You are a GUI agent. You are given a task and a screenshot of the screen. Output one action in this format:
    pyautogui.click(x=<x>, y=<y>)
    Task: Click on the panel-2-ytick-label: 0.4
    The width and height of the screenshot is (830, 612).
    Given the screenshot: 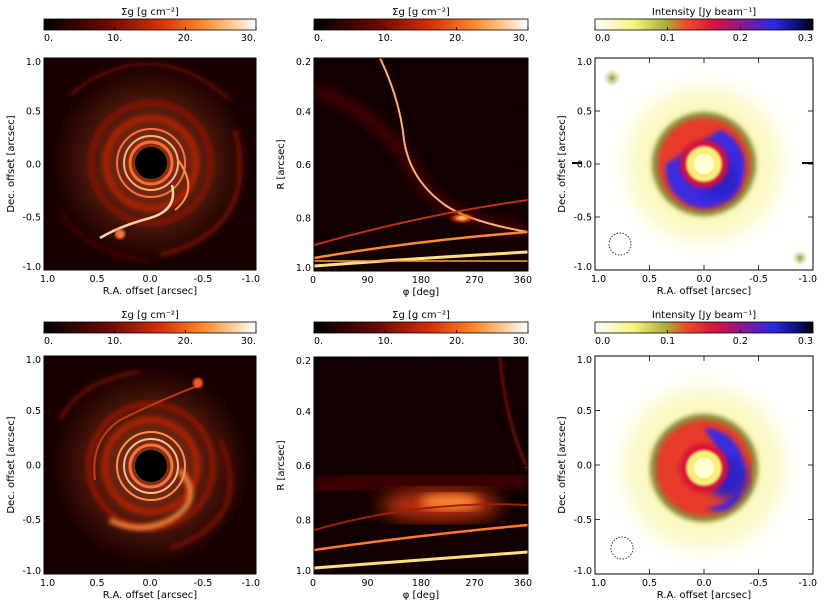 What is the action you would take?
    pyautogui.click(x=303, y=112)
    